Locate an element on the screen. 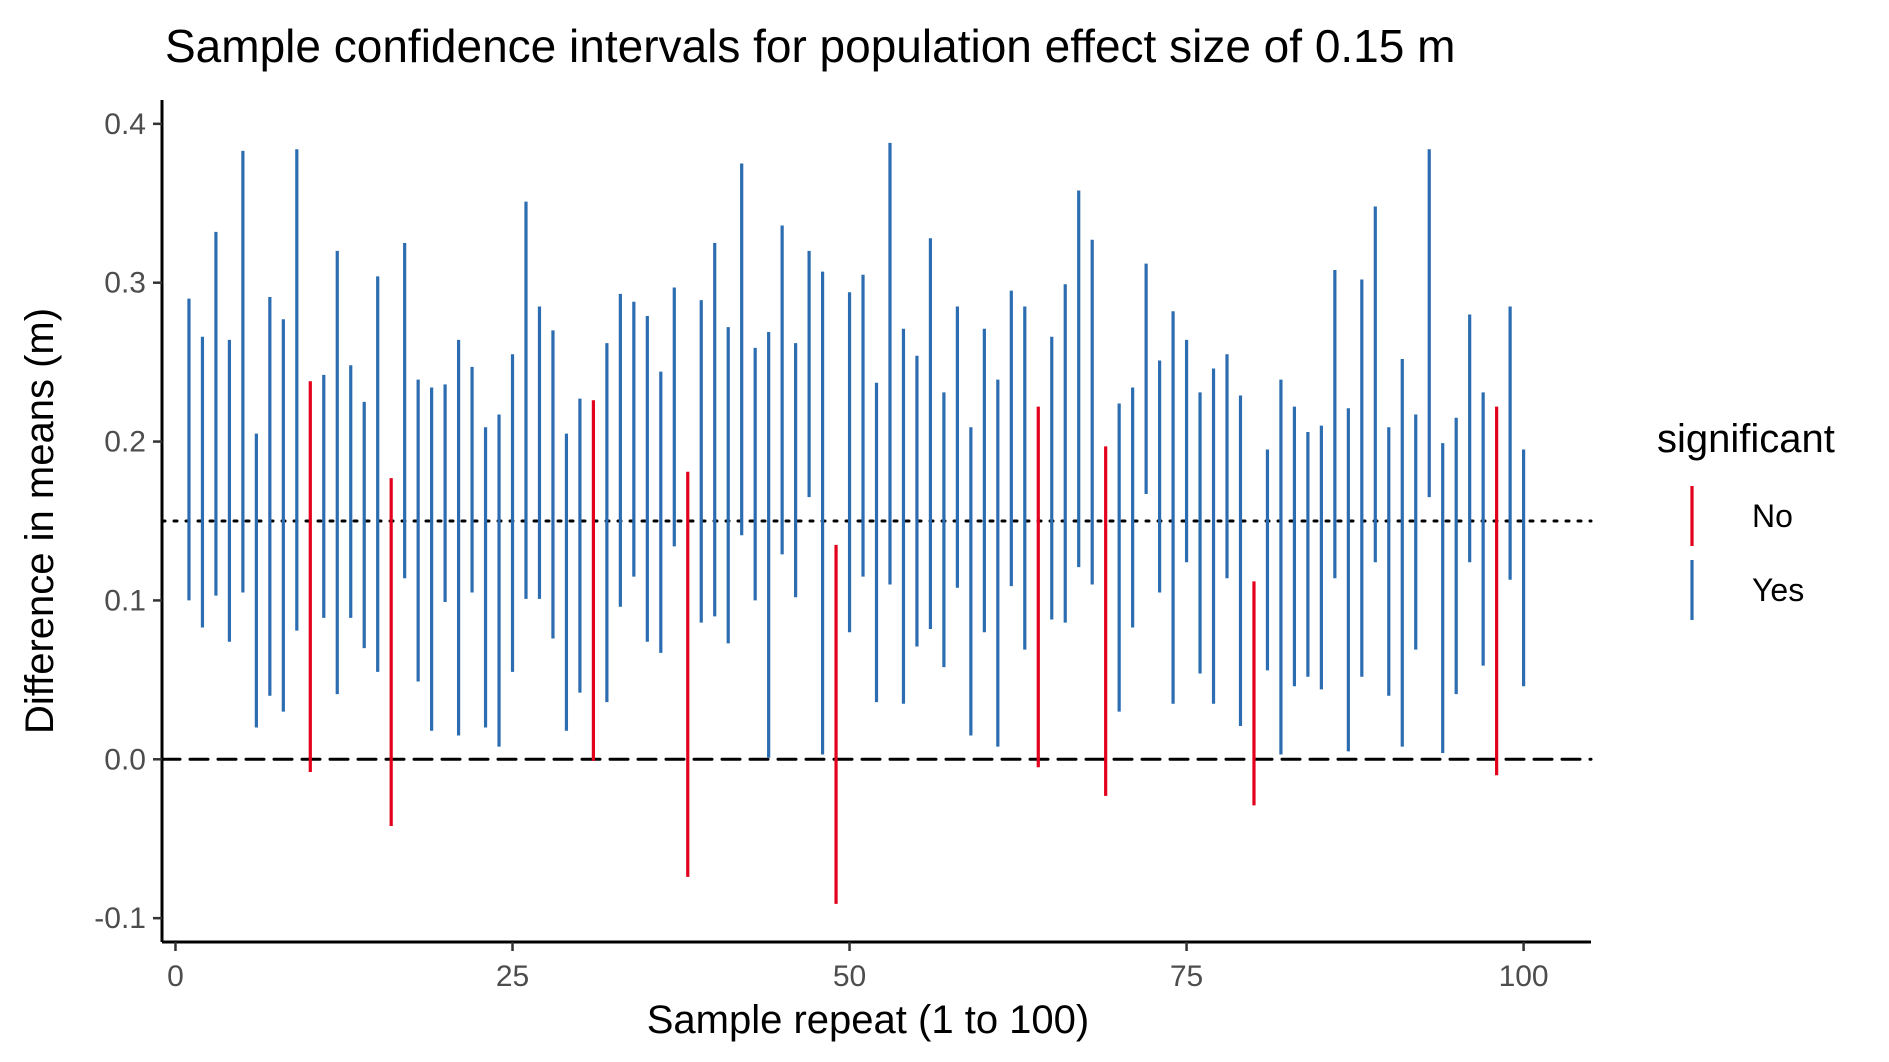  y-tick-label: 0.1 is located at coordinates (125, 600).